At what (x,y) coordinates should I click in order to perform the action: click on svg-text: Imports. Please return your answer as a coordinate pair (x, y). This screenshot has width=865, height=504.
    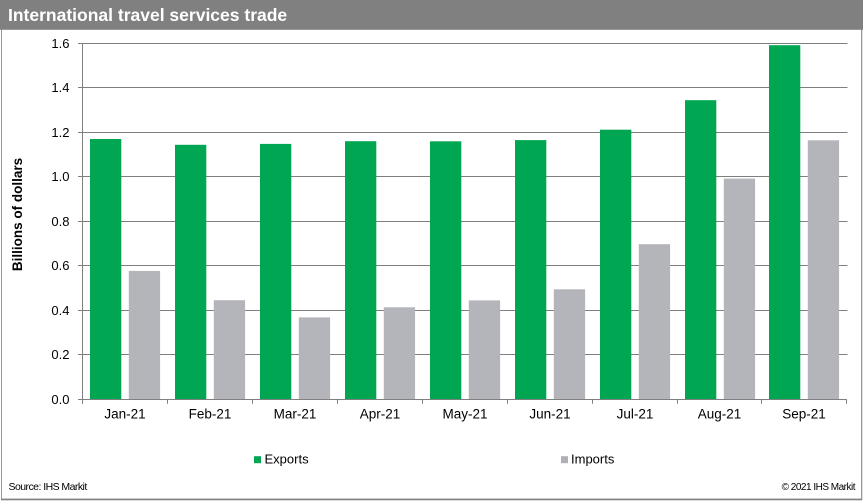
    Looking at the image, I should click on (593, 459).